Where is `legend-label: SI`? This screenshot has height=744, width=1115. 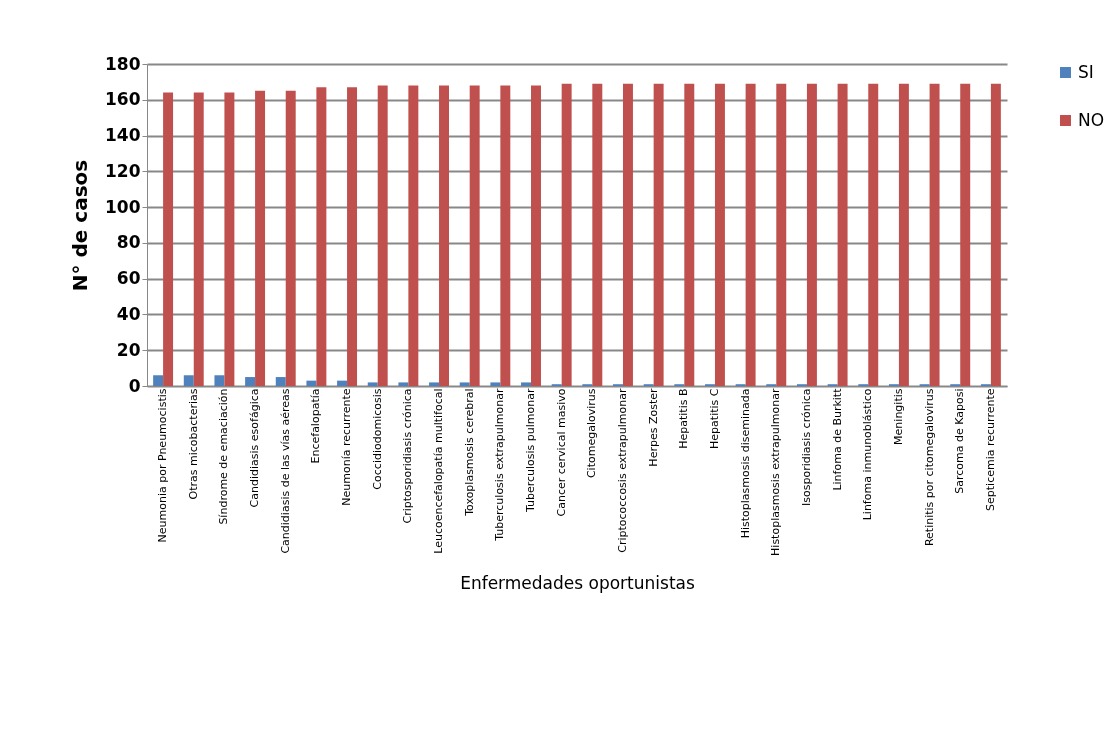
legend-label: SI is located at coordinates (1086, 71).